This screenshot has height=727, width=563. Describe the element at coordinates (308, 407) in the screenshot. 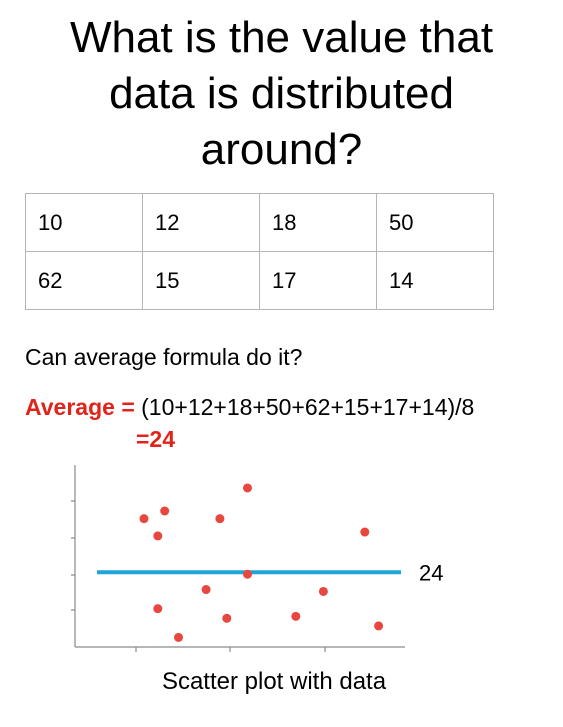

I see `formula-expression: (10+12+18+50+62+15+17+14)/8` at that location.